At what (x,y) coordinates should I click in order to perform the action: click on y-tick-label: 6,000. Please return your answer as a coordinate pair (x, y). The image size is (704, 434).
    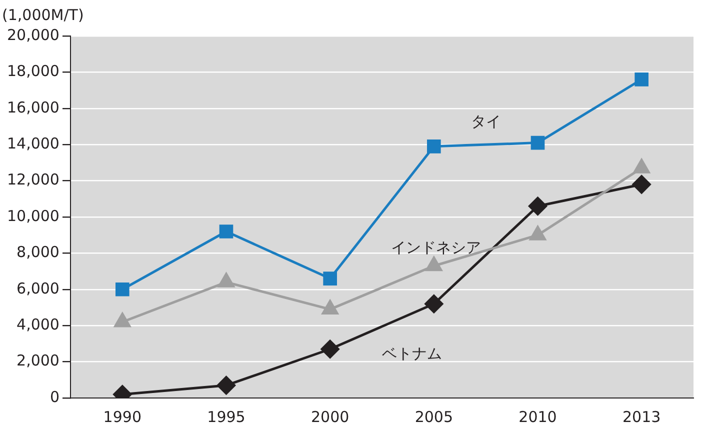
    Looking at the image, I should click on (38, 288).